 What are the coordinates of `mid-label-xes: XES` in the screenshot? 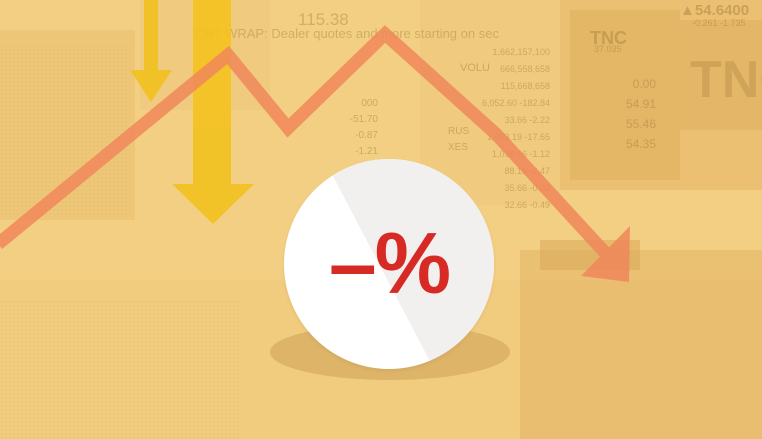 It's located at (458, 147).